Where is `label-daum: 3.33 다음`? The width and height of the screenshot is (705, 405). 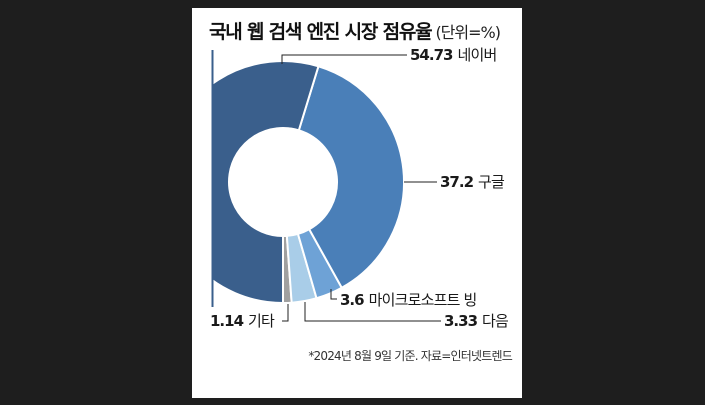
label-daum: 3.33 다음 is located at coordinates (476, 321).